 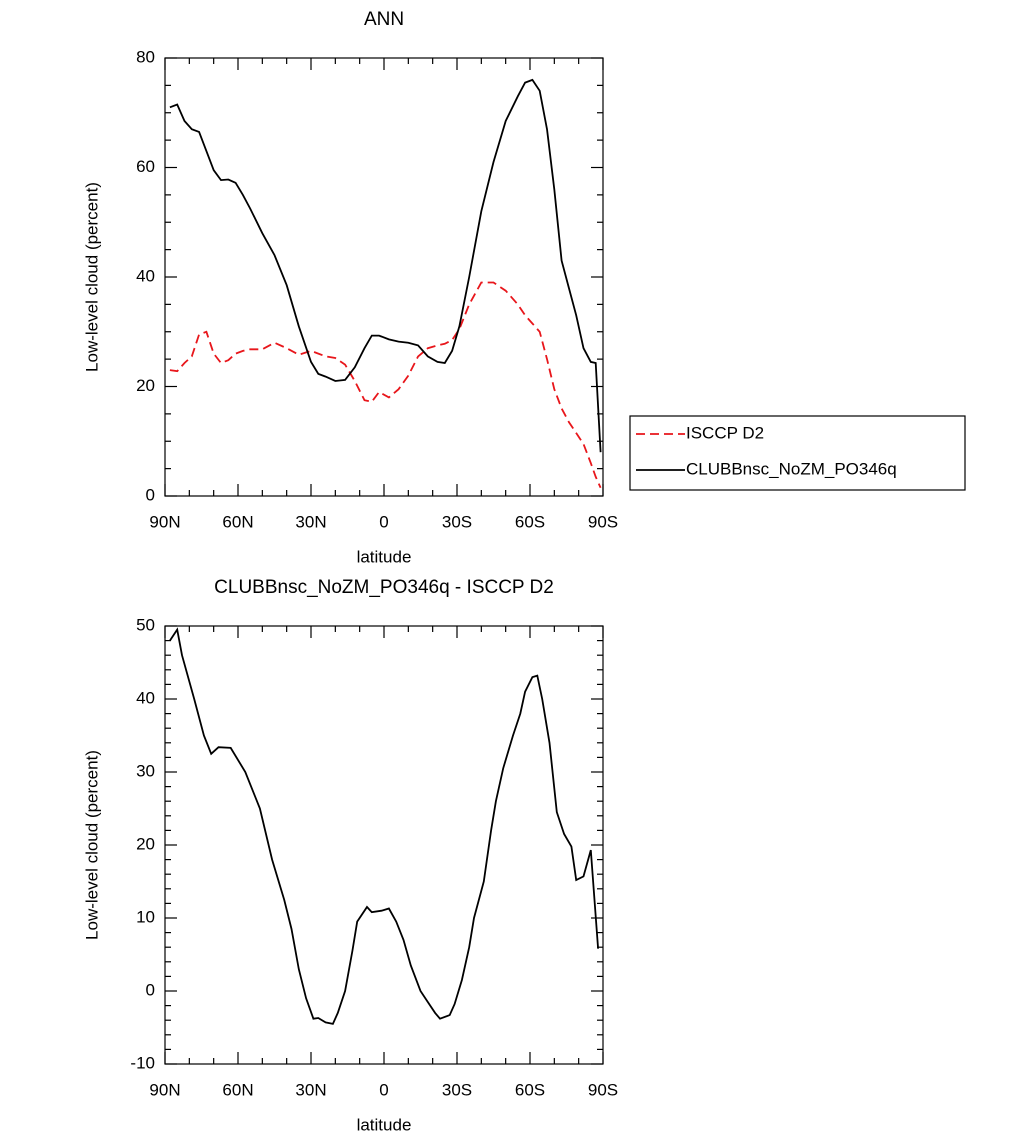 What do you see at coordinates (145, 624) in the screenshot?
I see `y-tick-label: 50` at bounding box center [145, 624].